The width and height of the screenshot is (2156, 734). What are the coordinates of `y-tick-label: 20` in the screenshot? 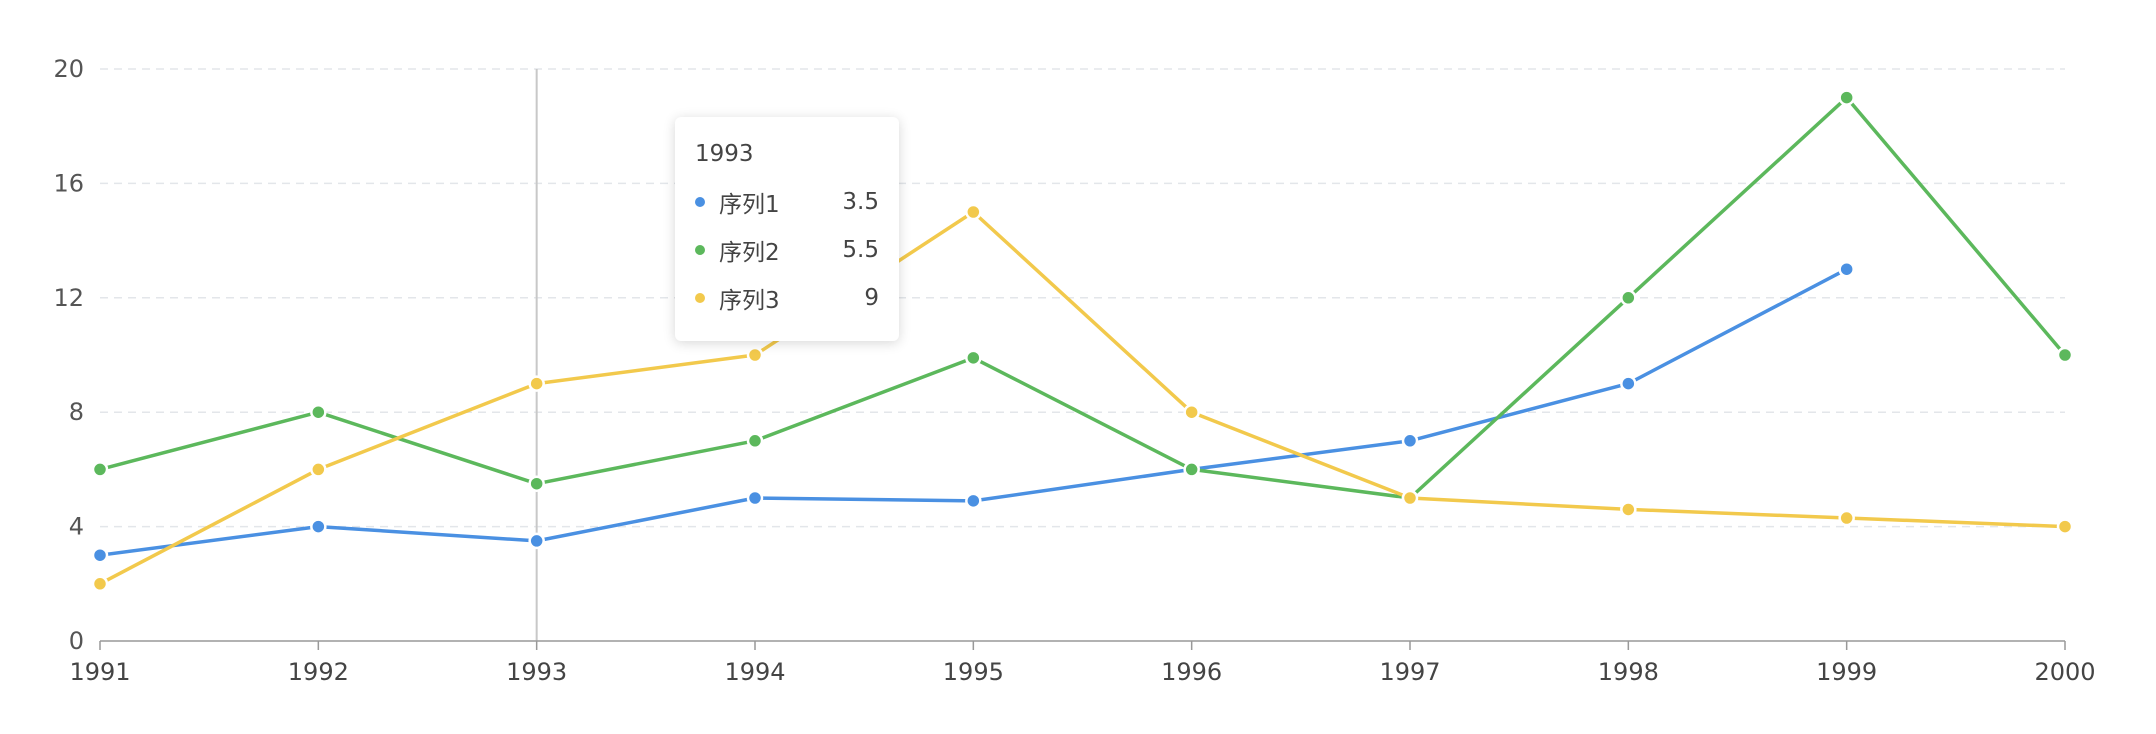 It's located at (68, 69).